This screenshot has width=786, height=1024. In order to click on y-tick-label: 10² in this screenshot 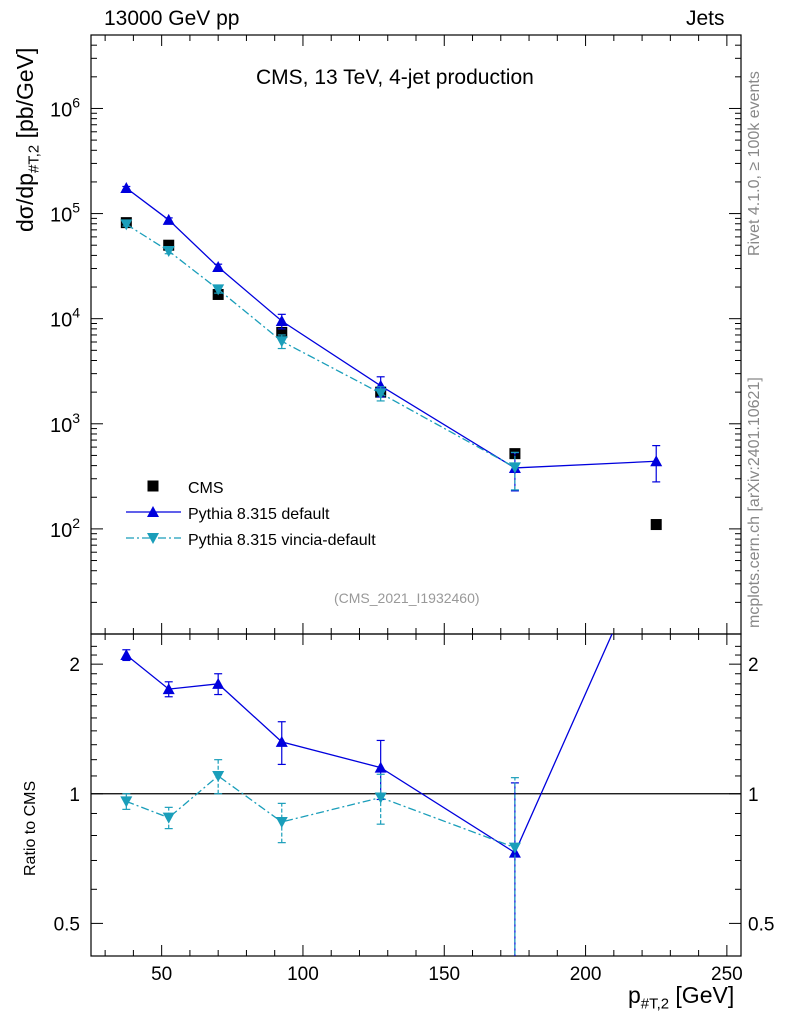, I will do `click(65, 528)`.